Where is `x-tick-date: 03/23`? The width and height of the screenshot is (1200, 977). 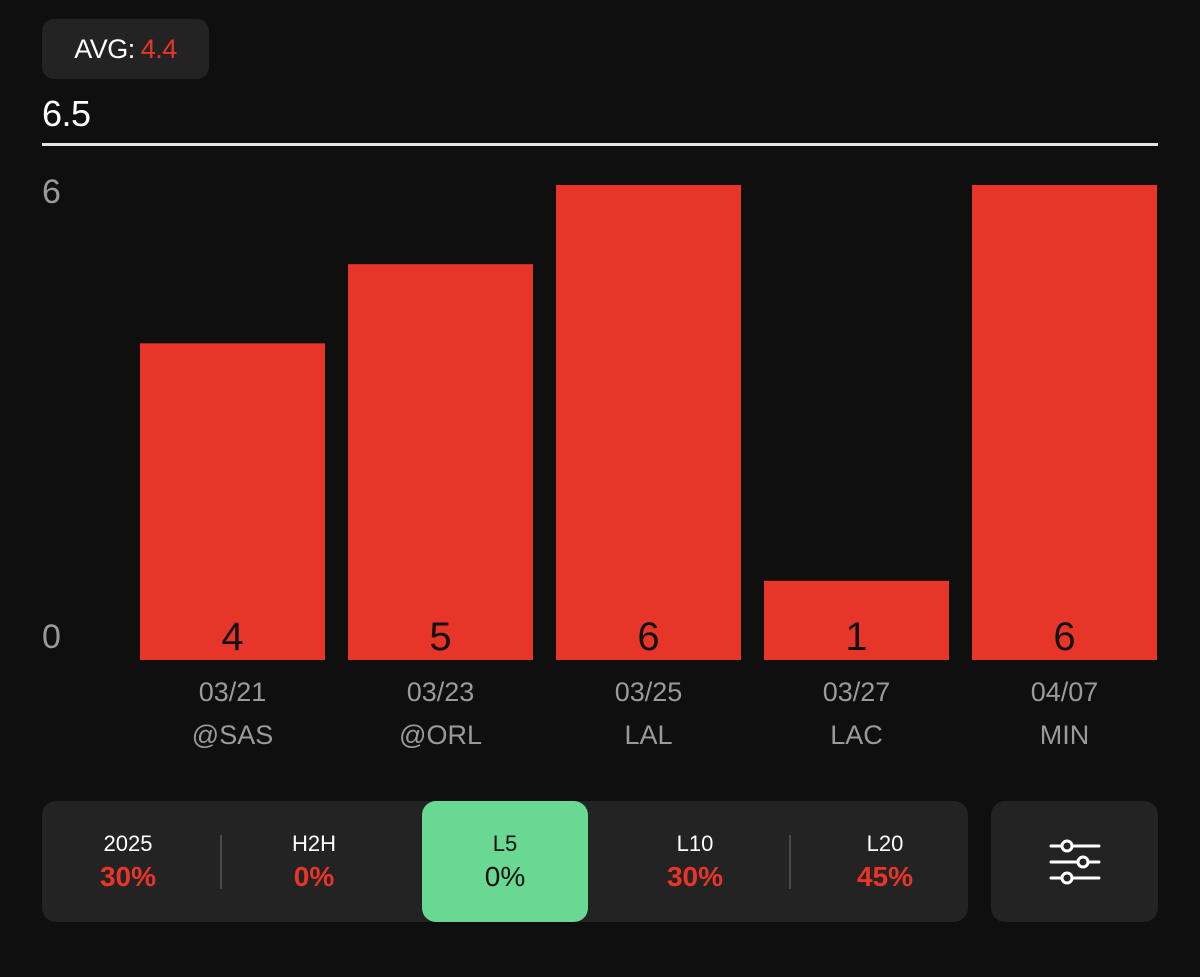 x-tick-date: 03/23 is located at coordinates (441, 692).